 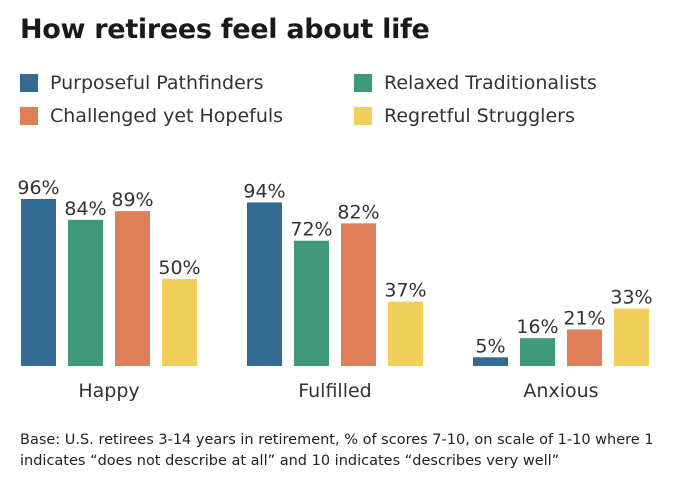 I want to click on chart-title: How retirees feel about life, so click(x=225, y=29).